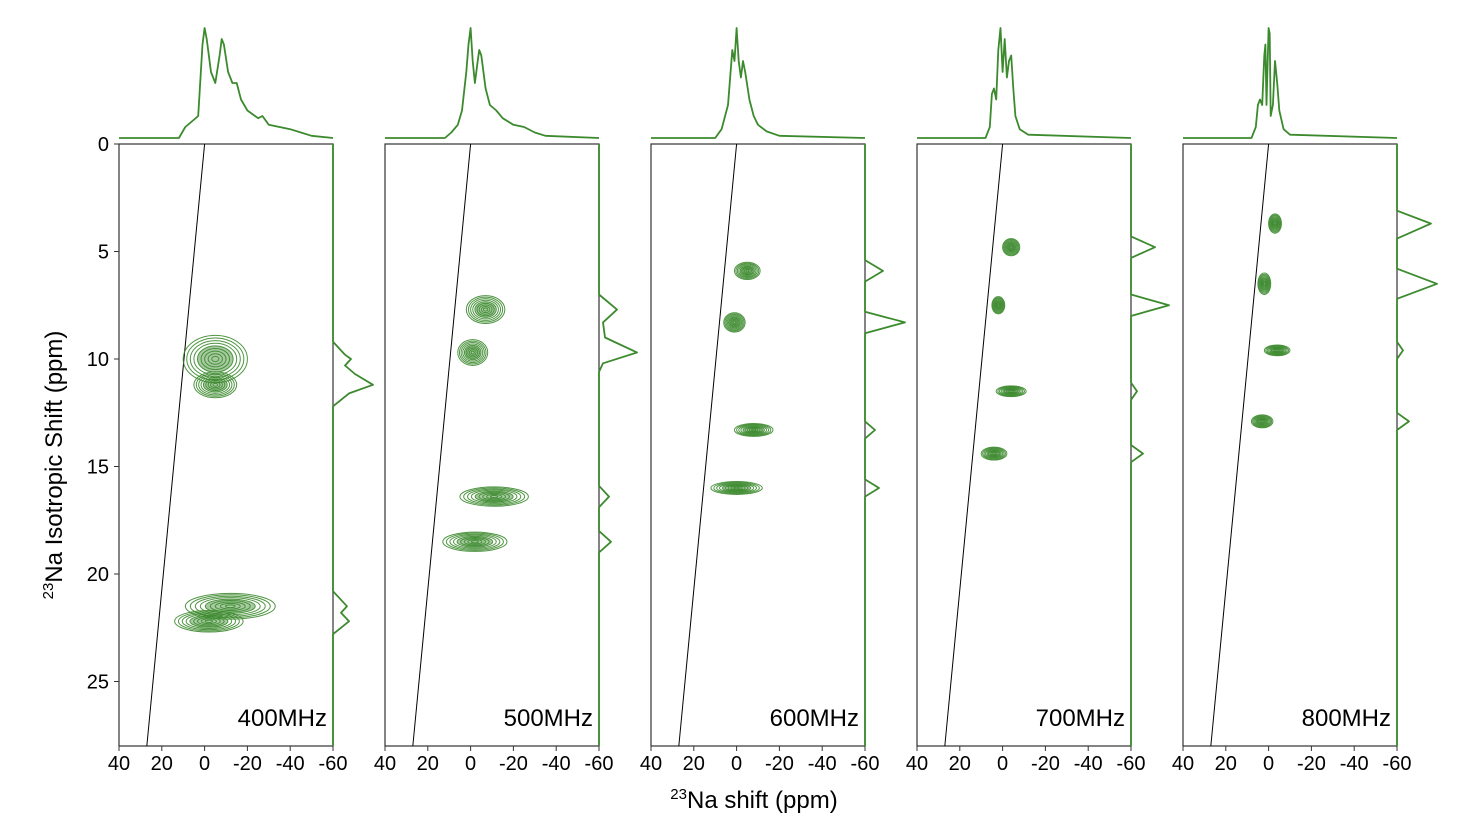  Describe the element at coordinates (282, 718) in the screenshot. I see `panel-label: 400MHz` at that location.